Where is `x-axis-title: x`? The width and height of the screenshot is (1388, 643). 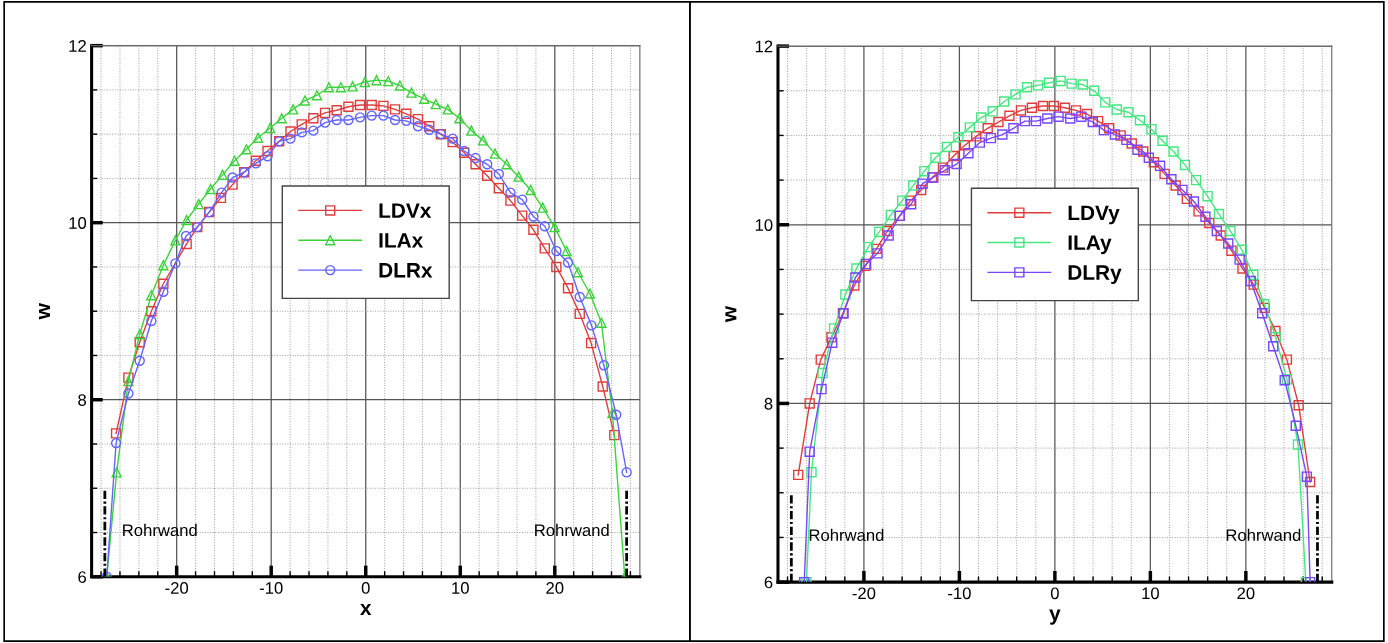 x-axis-title: x is located at coordinates (366, 610).